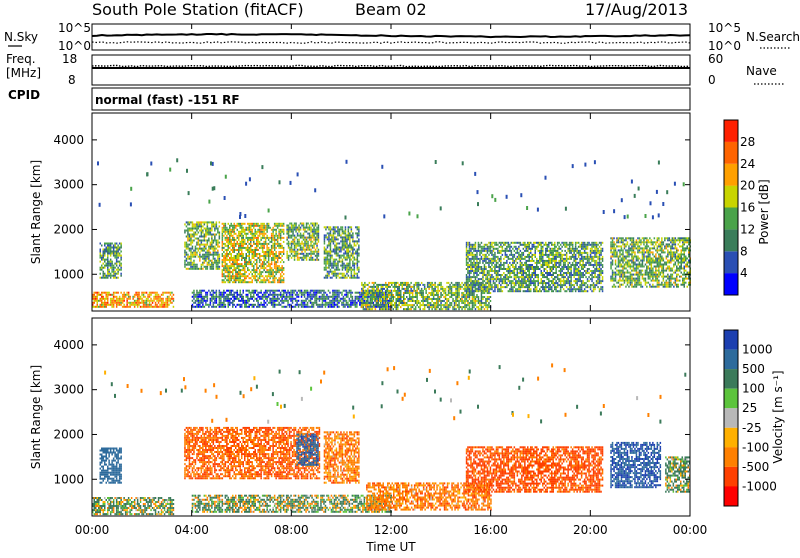 The image size is (800, 558). What do you see at coordinates (72, 80) in the screenshot?
I see `freq-tick-bottom: 8` at bounding box center [72, 80].